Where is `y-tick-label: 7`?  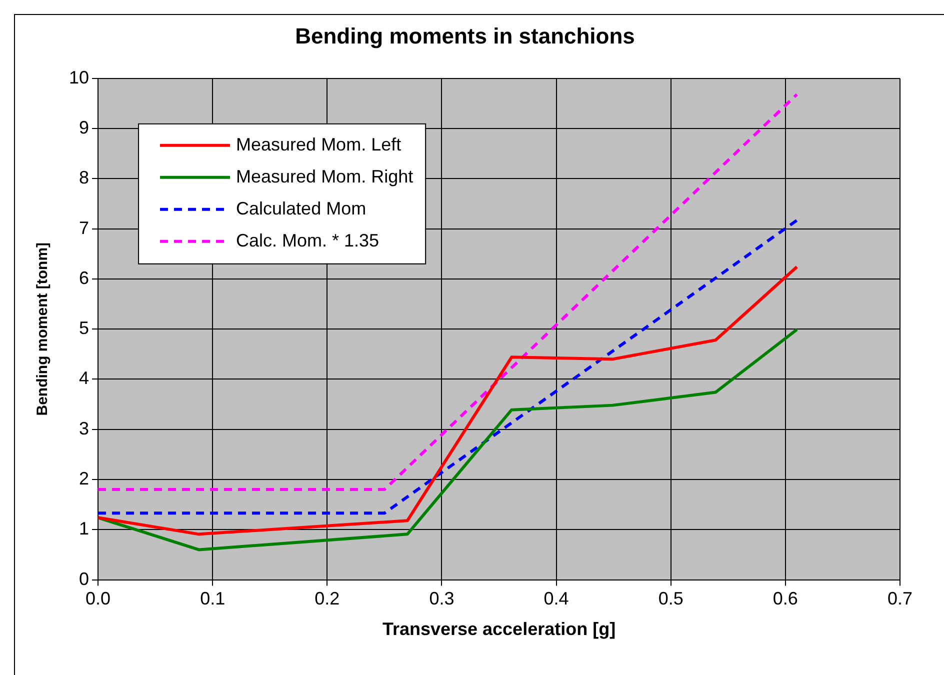
y-tick-label: 7 is located at coordinates (84, 228).